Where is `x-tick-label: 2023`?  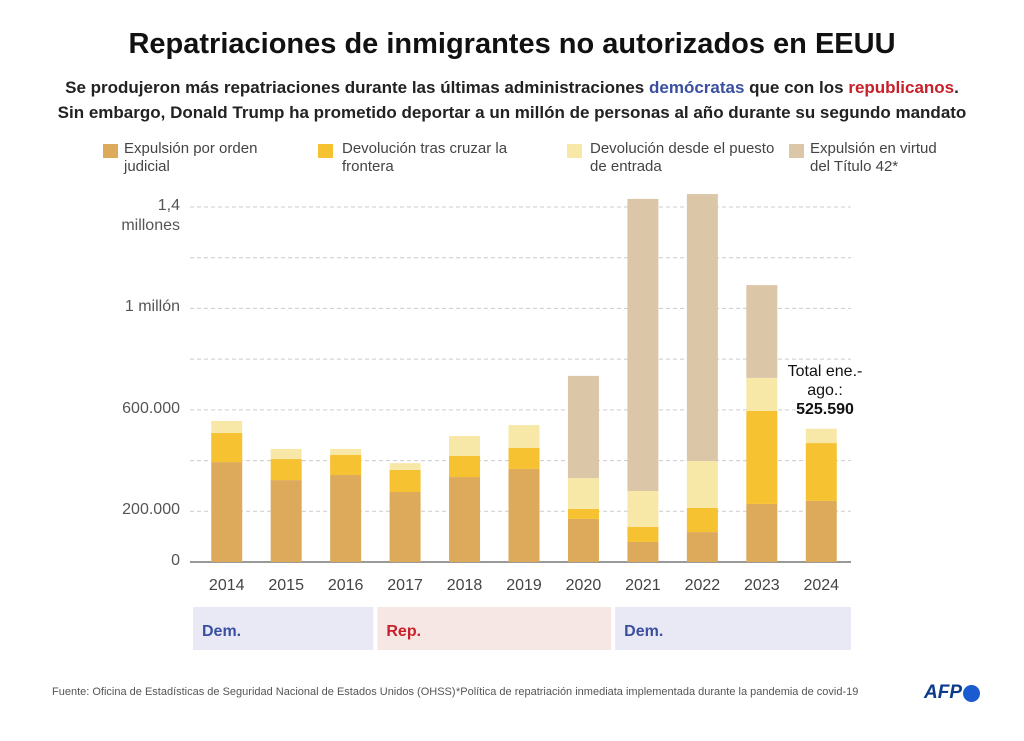 x-tick-label: 2023 is located at coordinates (762, 585).